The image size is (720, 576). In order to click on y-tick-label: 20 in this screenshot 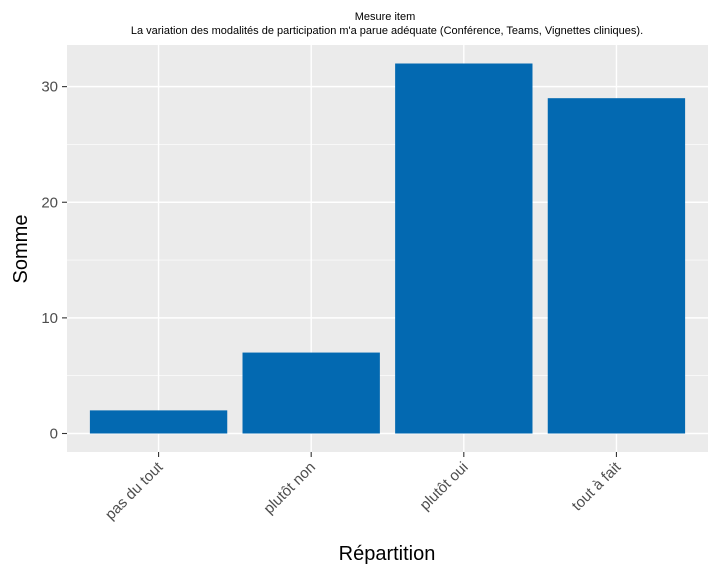, I will do `click(49, 202)`.